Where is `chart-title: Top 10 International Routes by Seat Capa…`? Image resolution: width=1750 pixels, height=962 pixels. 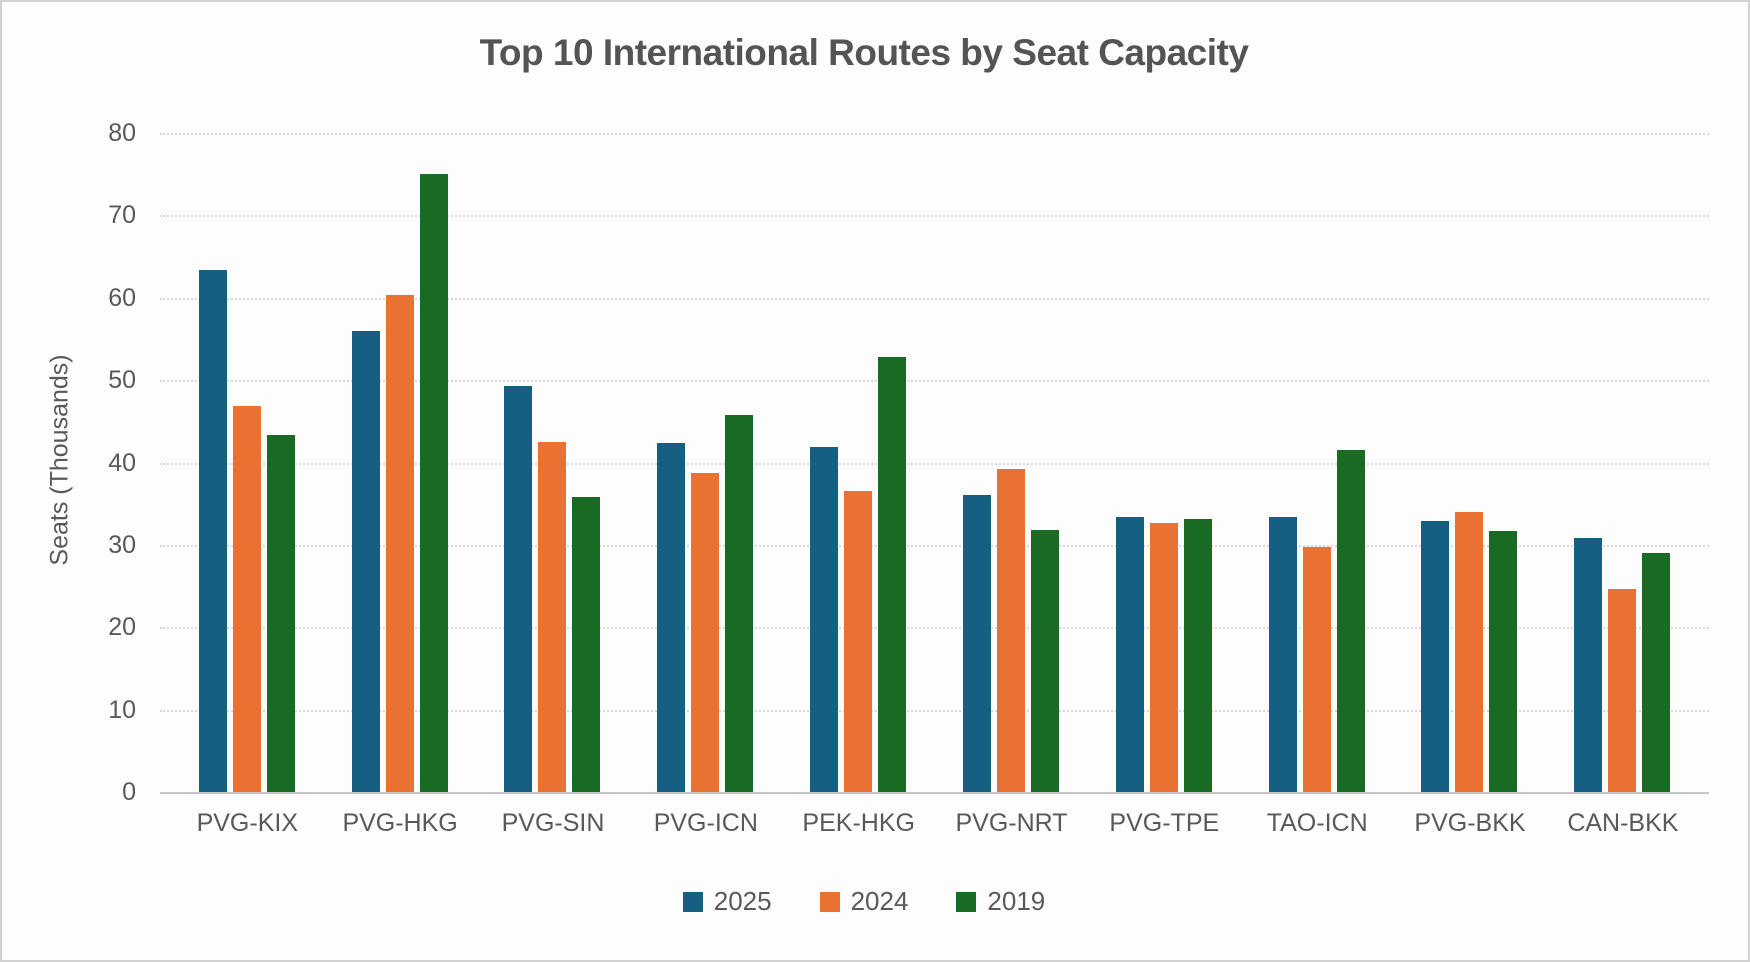
chart-title: Top 10 International Routes by Seat Capa… is located at coordinates (864, 52).